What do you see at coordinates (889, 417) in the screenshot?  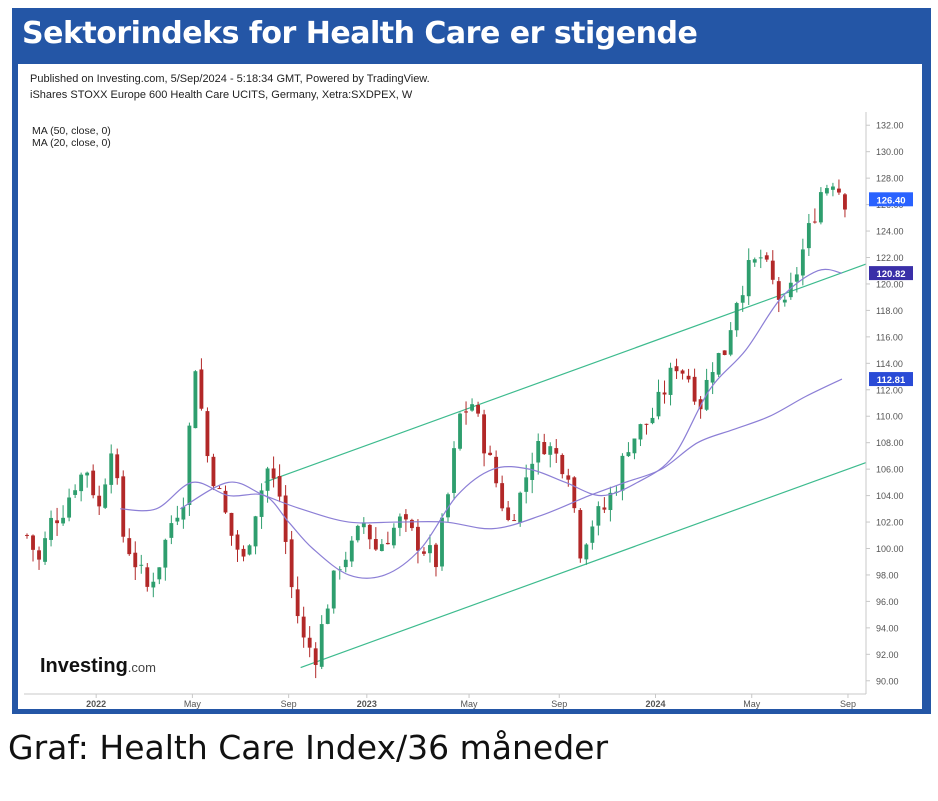 I see `y-tick-label: 110.00` at bounding box center [889, 417].